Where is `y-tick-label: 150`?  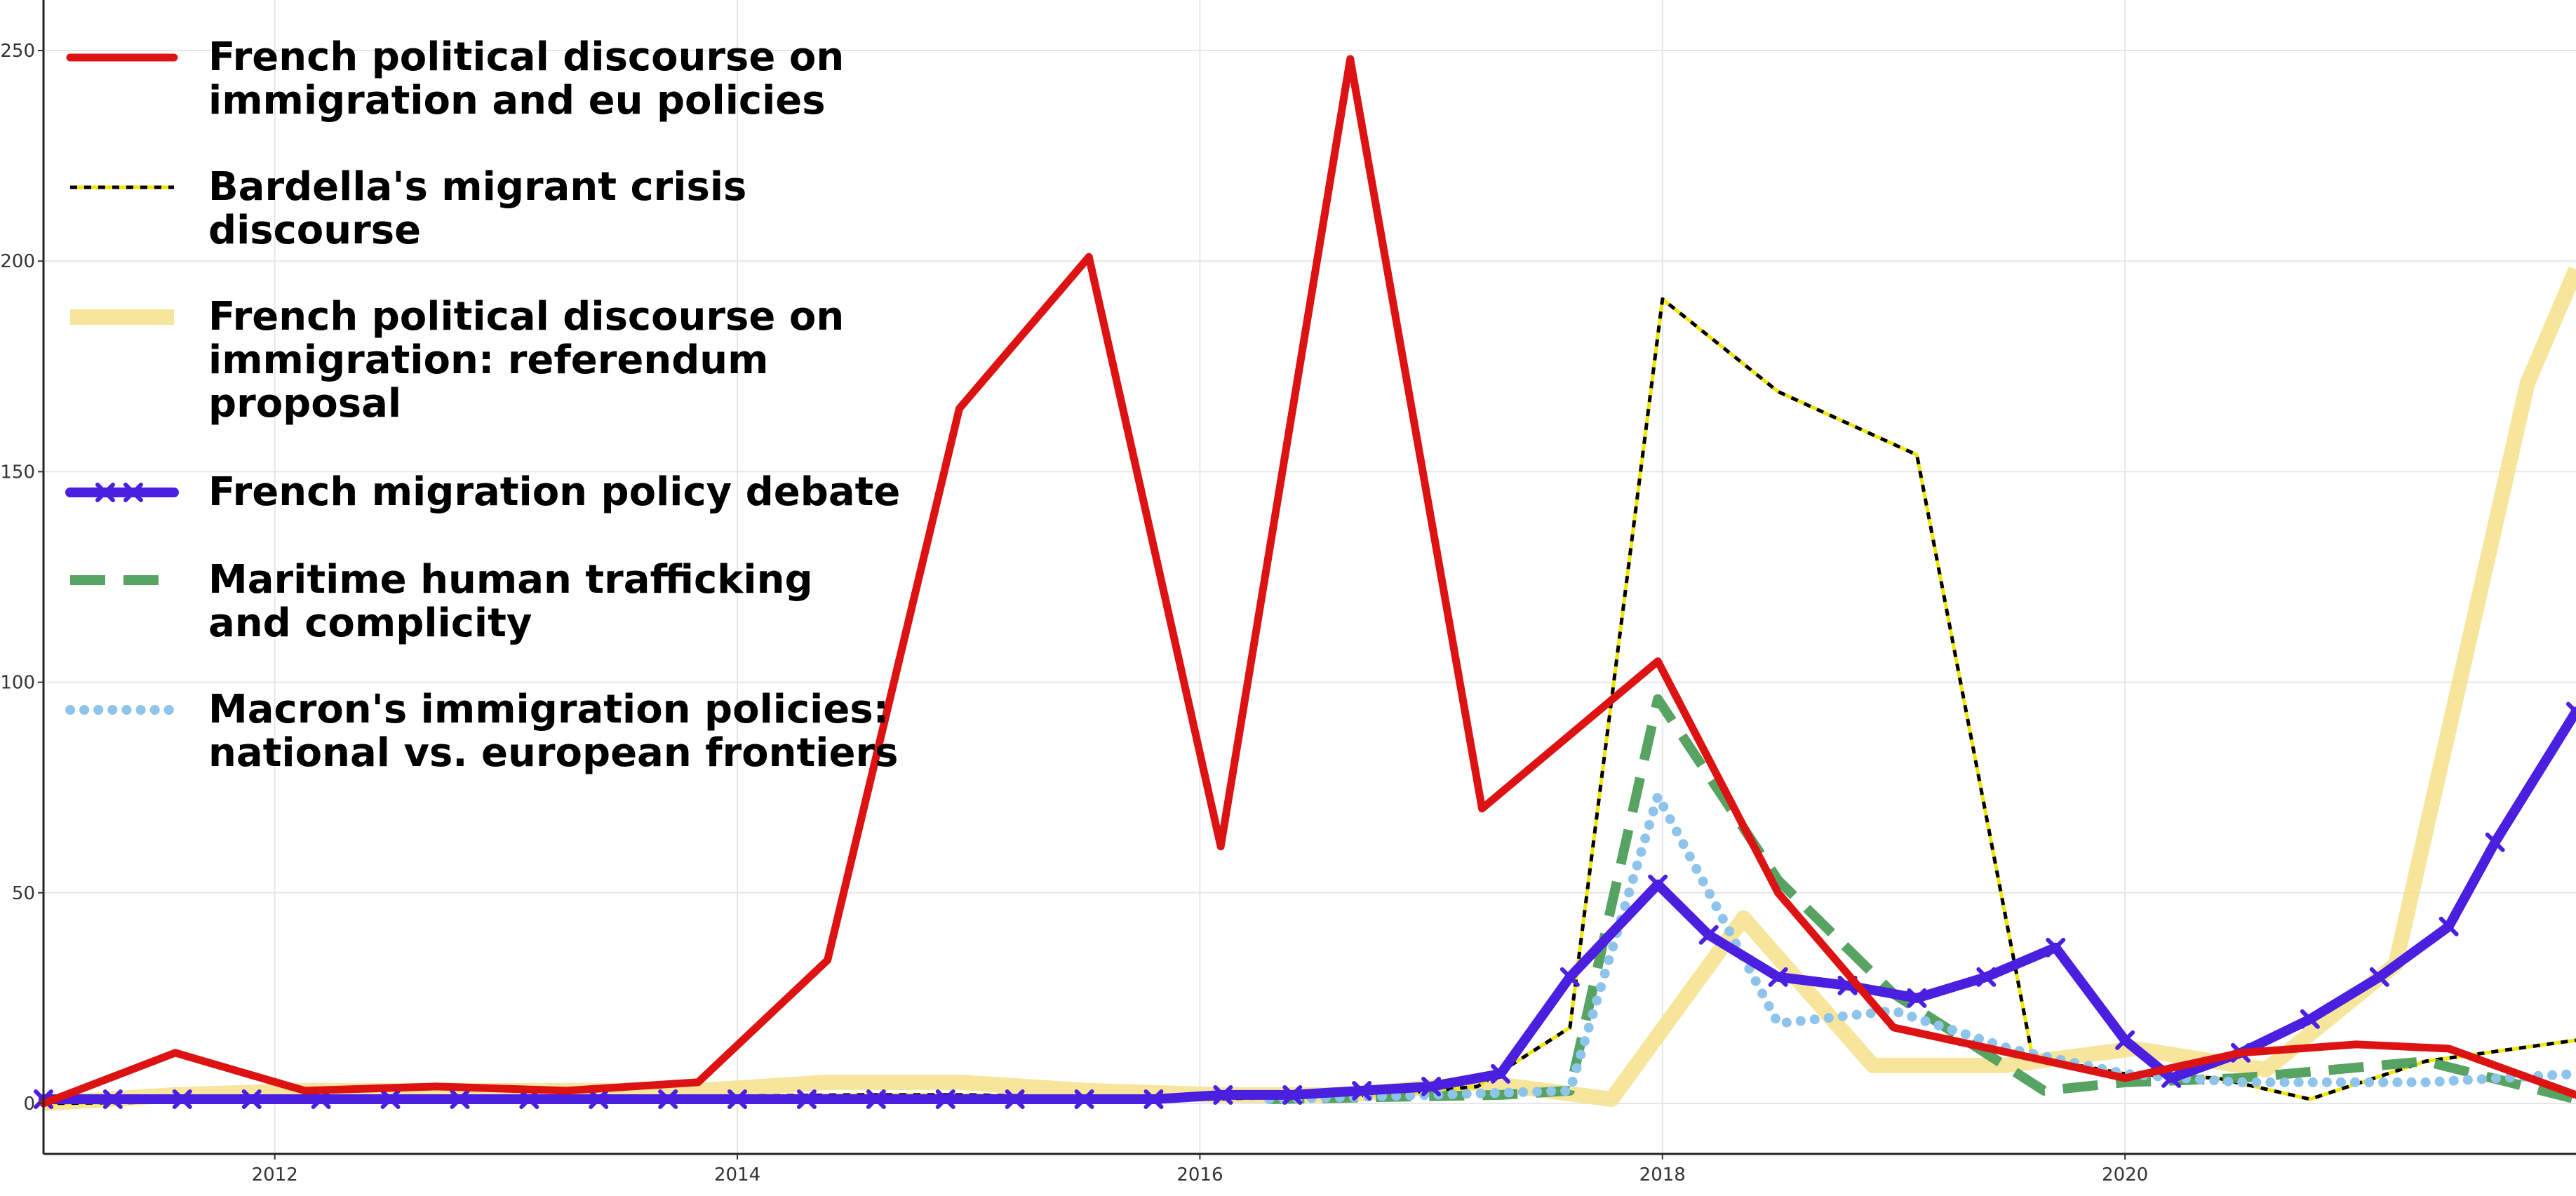 y-tick-label: 150 is located at coordinates (18, 472).